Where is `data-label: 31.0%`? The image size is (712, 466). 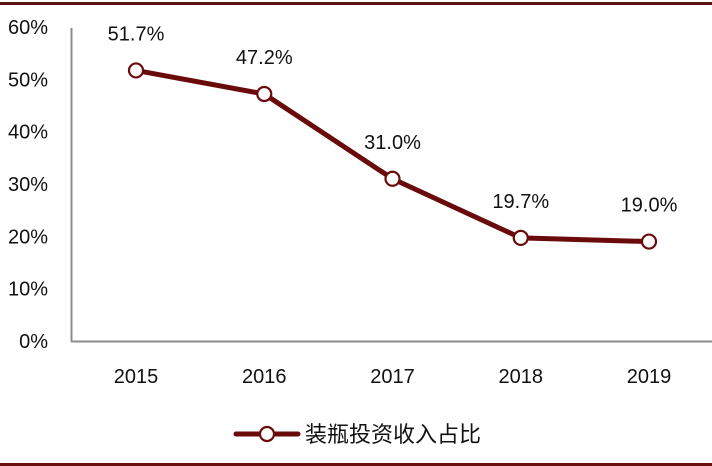 data-label: 31.0% is located at coordinates (392, 143).